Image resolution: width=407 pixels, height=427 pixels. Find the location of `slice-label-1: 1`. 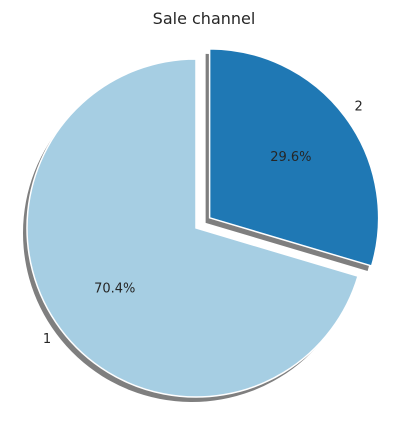

slice-label-1: 1 is located at coordinates (47, 339).